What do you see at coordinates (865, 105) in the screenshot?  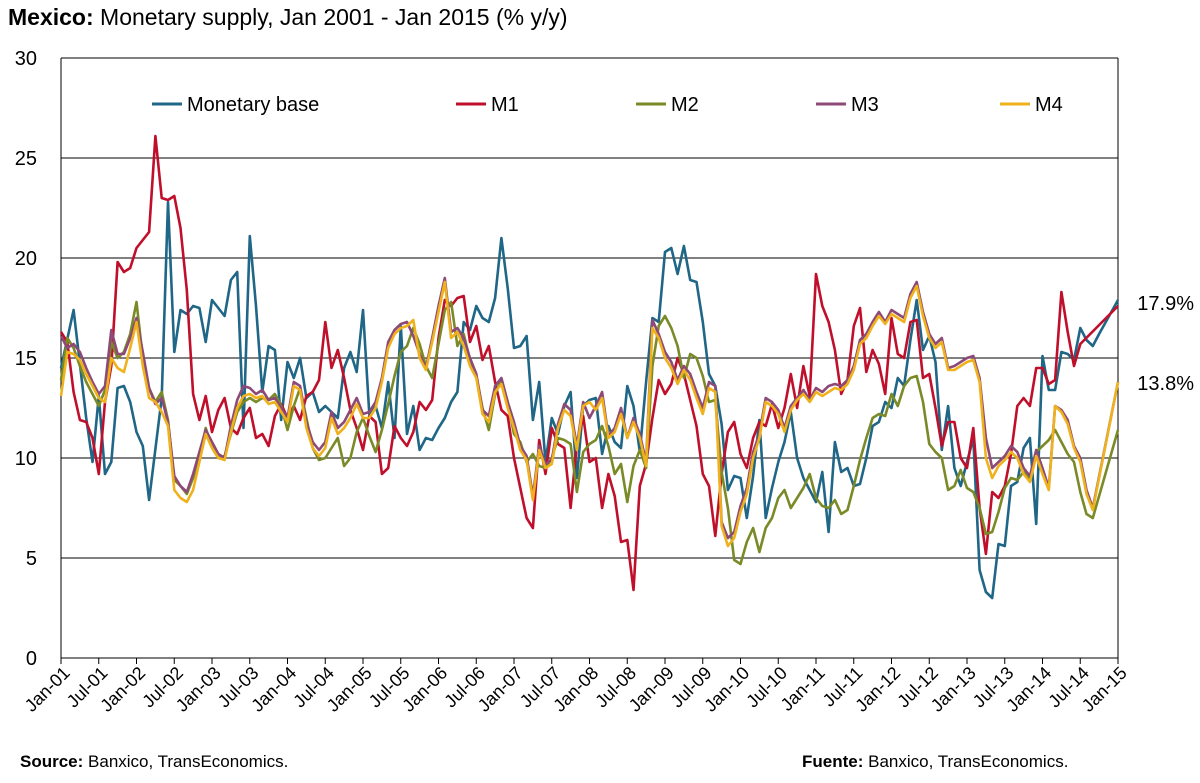 I see `legend-label: M3` at bounding box center [865, 105].